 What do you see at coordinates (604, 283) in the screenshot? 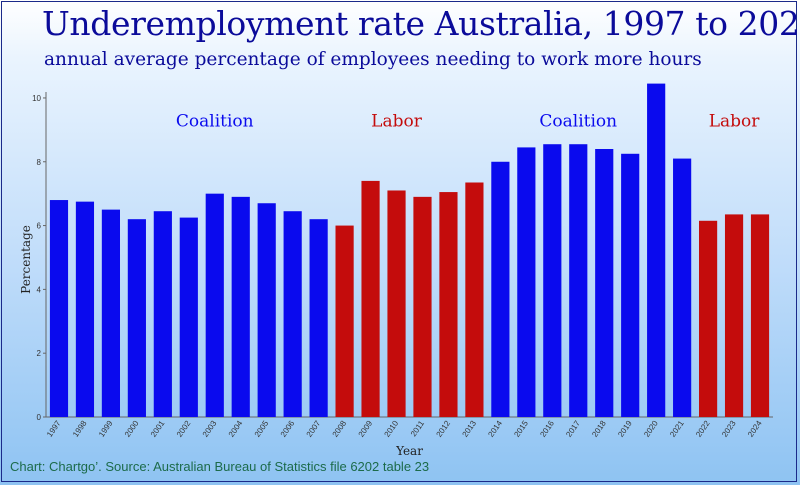
I see `bar-2018` at bounding box center [604, 283].